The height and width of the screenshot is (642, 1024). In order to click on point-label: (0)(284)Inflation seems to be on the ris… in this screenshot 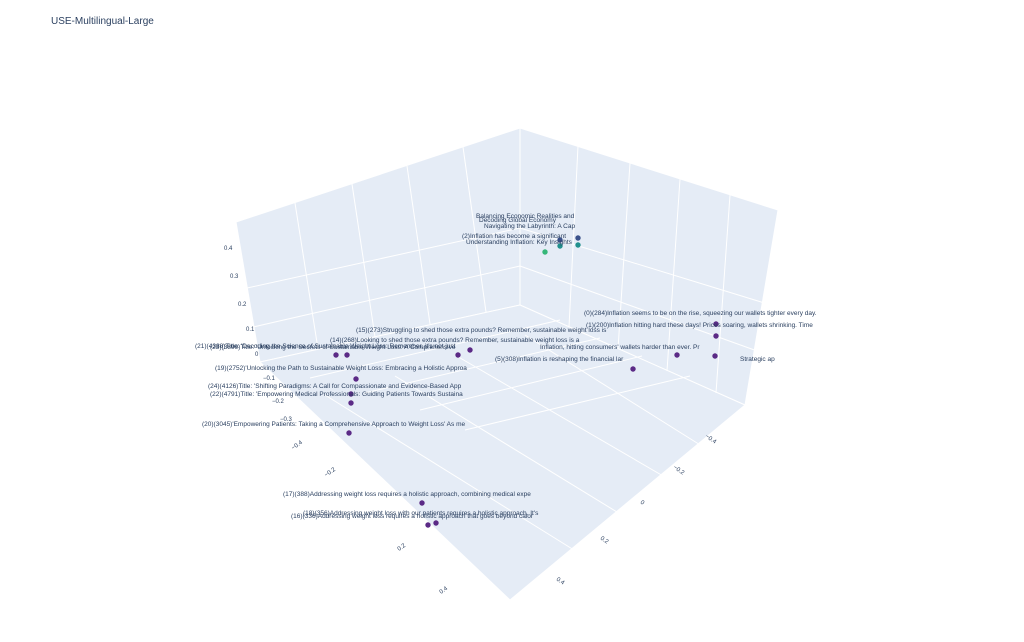, I will do `click(700, 313)`.